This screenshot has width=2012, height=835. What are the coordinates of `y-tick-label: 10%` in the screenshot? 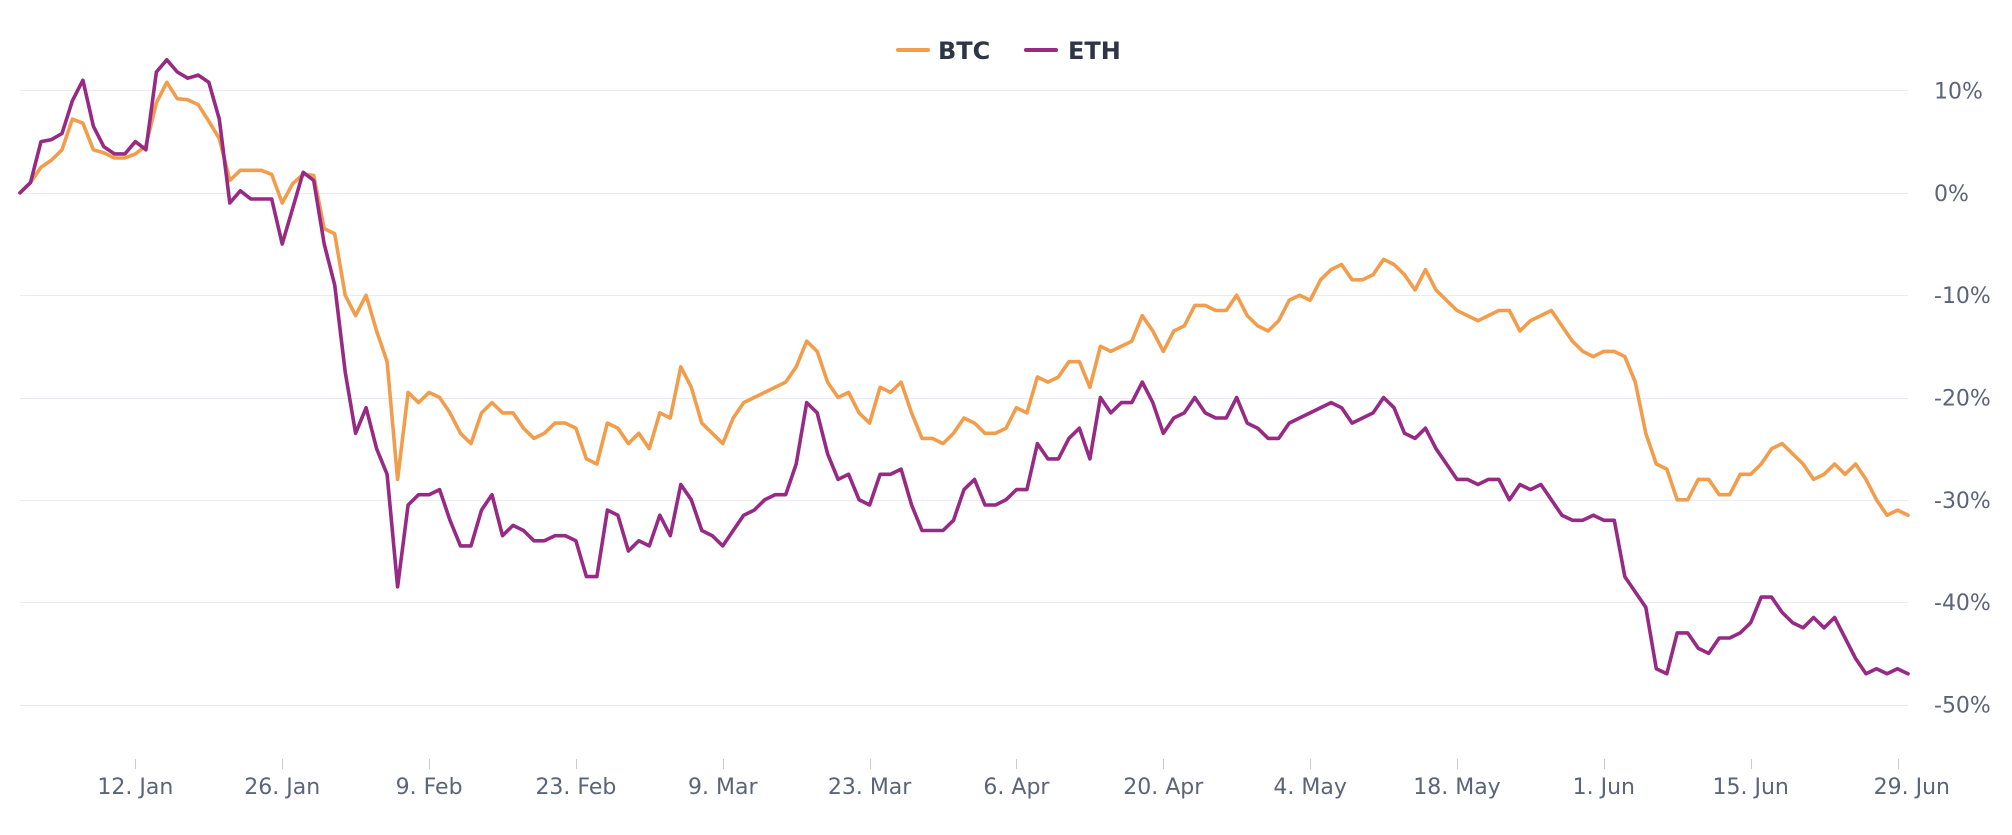 It's located at (1958, 91).